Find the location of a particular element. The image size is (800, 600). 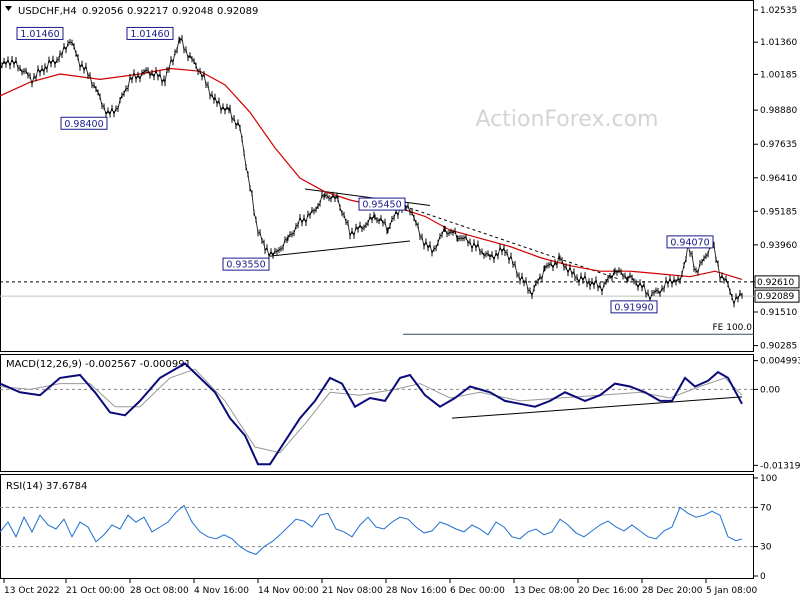

fe-label: FE 100.0 is located at coordinates (733, 328).